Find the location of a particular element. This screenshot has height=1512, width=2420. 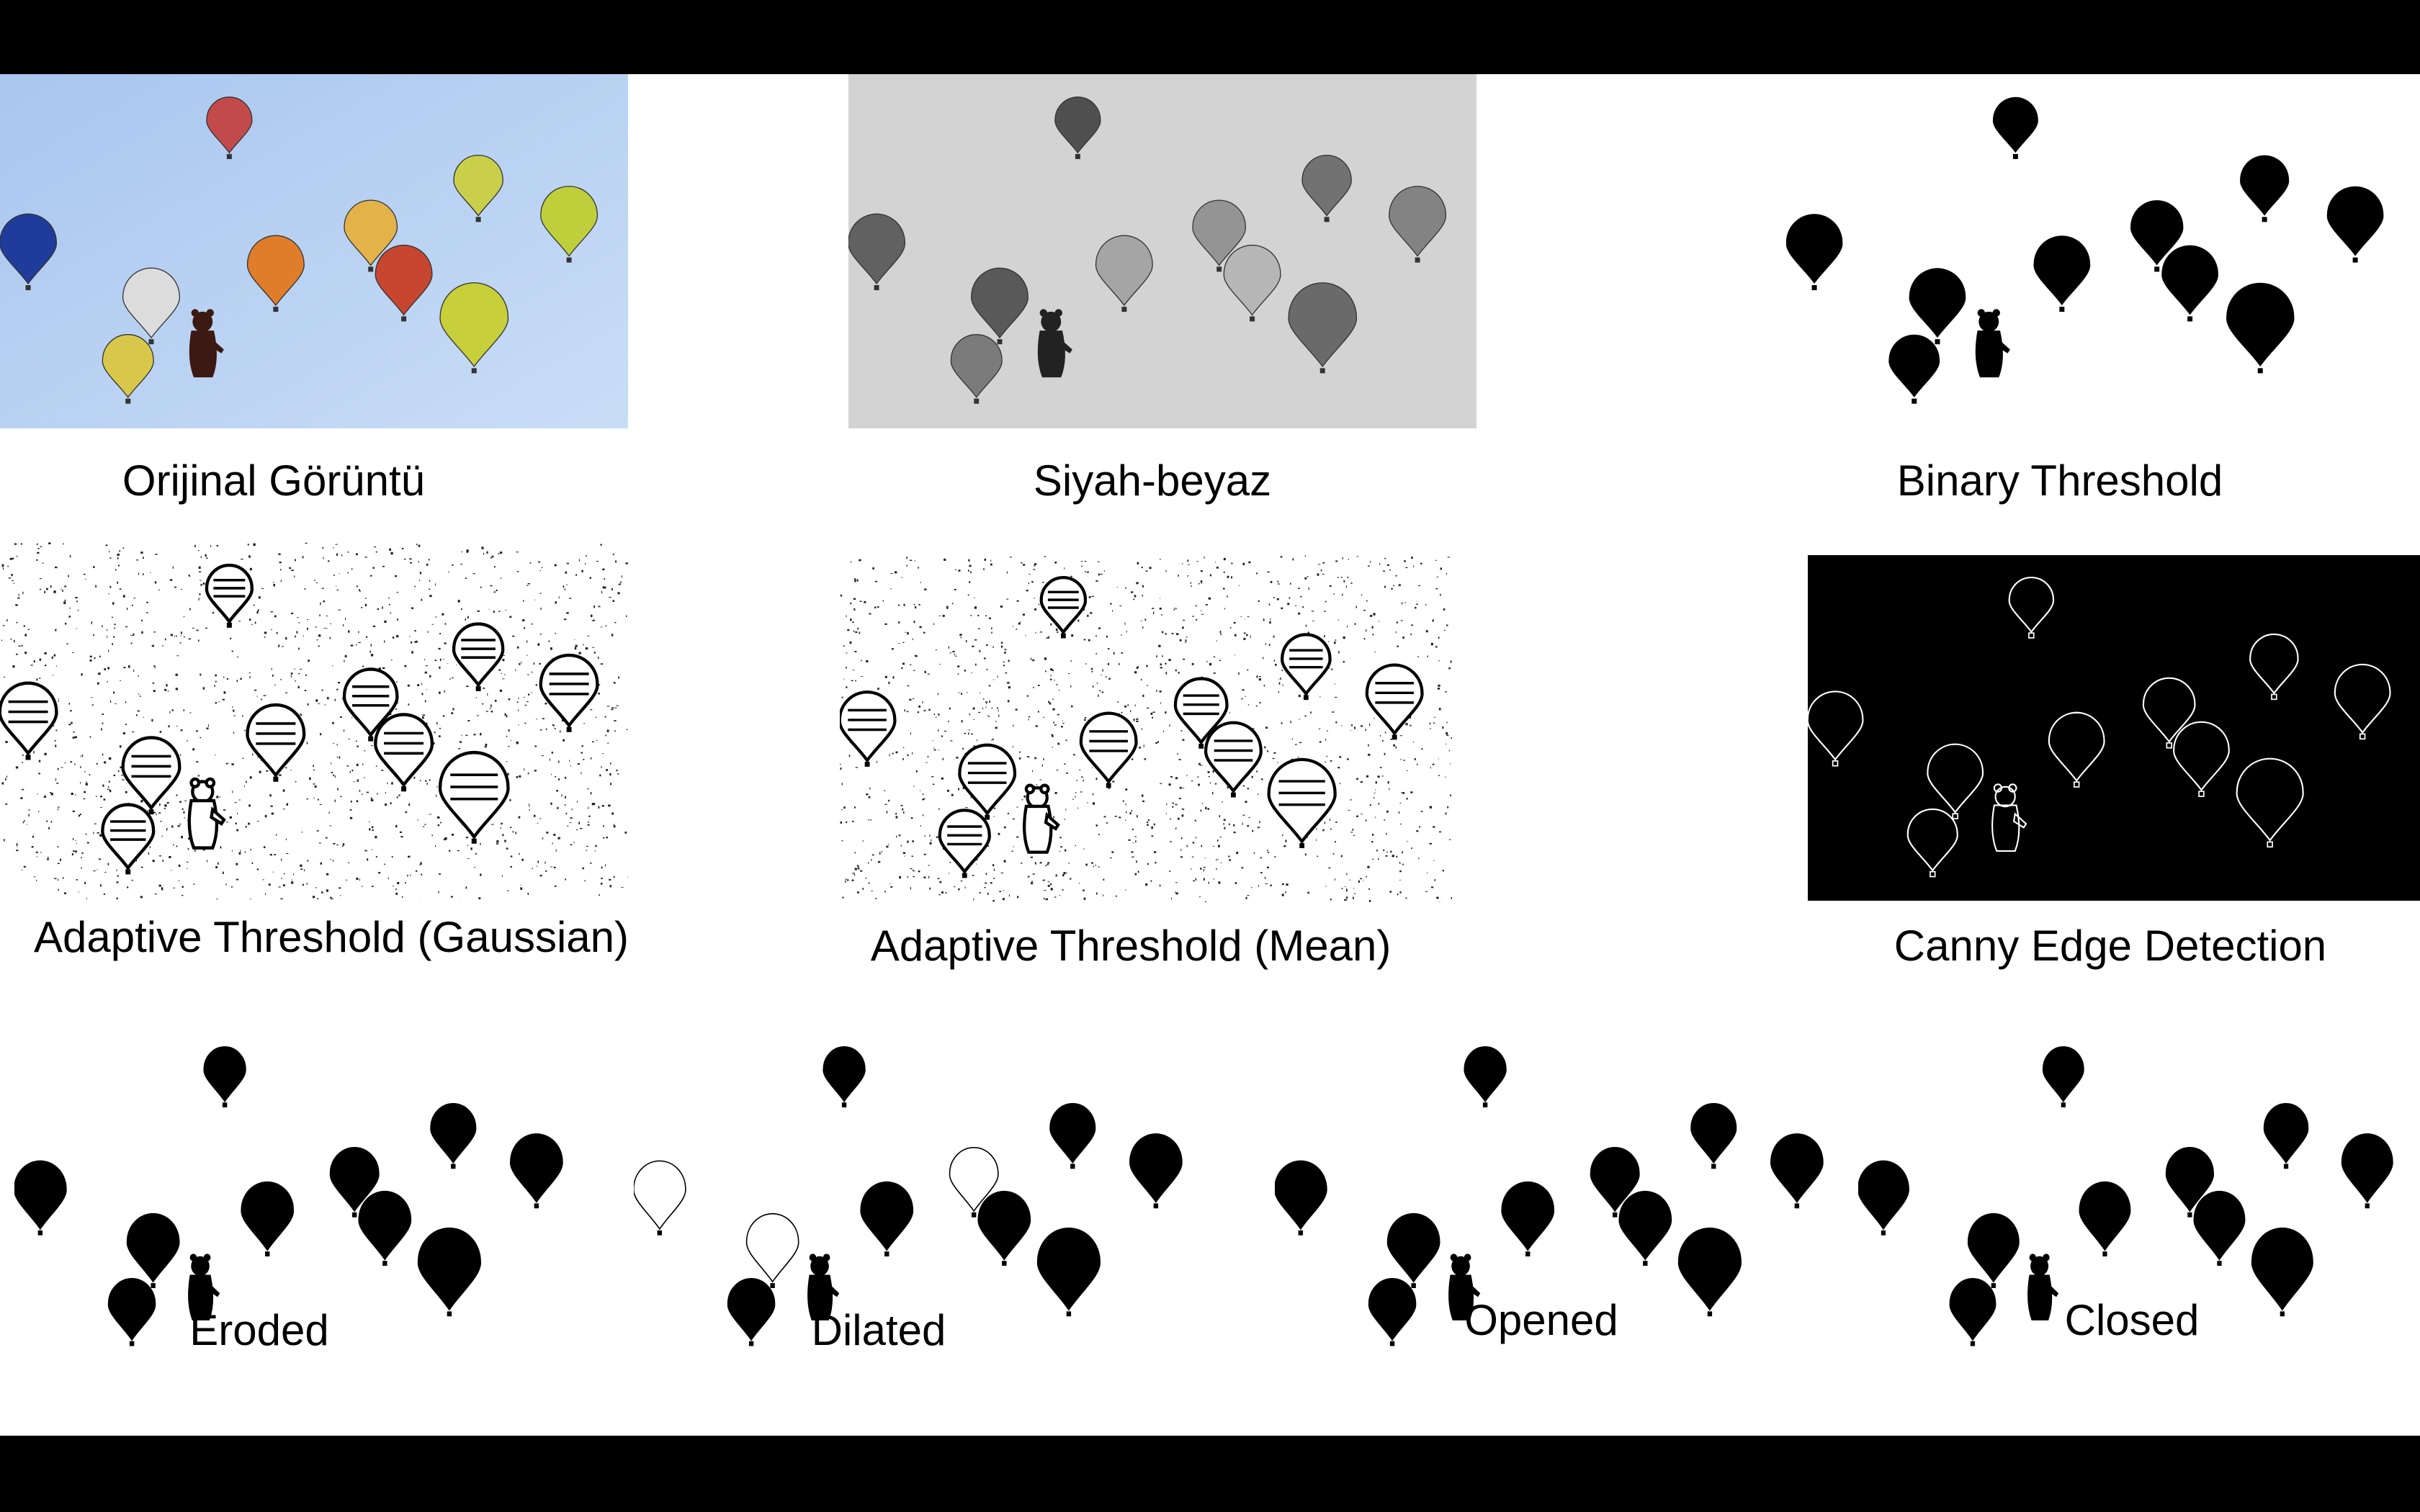

original-image is located at coordinates (314, 251).